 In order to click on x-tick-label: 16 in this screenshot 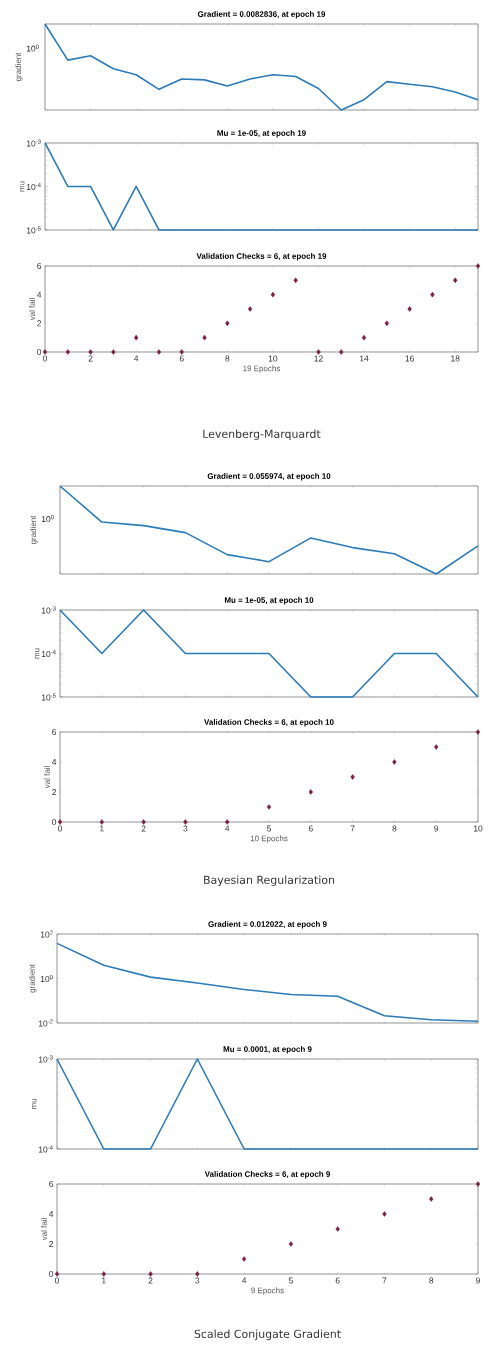, I will do `click(409, 358)`.